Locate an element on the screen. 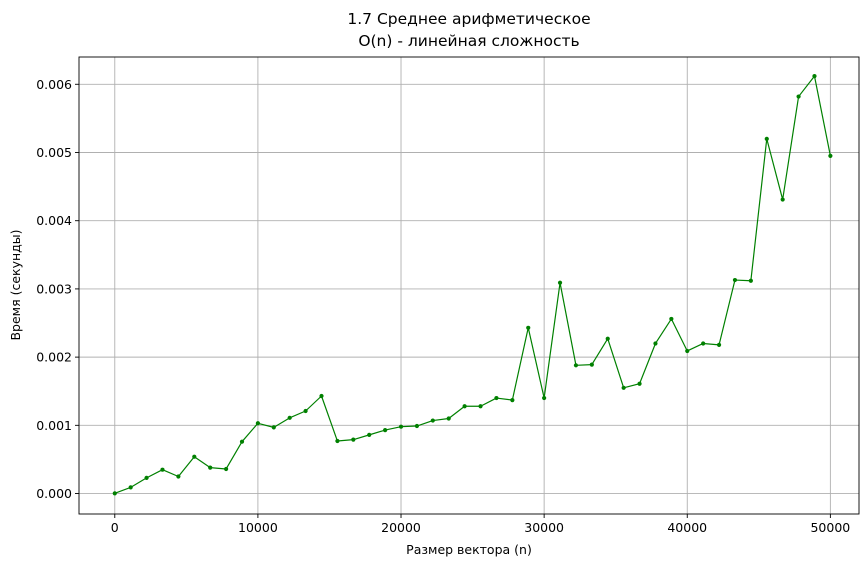 This screenshot has height=568, width=863. x-axis-label: Размер вектора (n) is located at coordinates (469, 549).